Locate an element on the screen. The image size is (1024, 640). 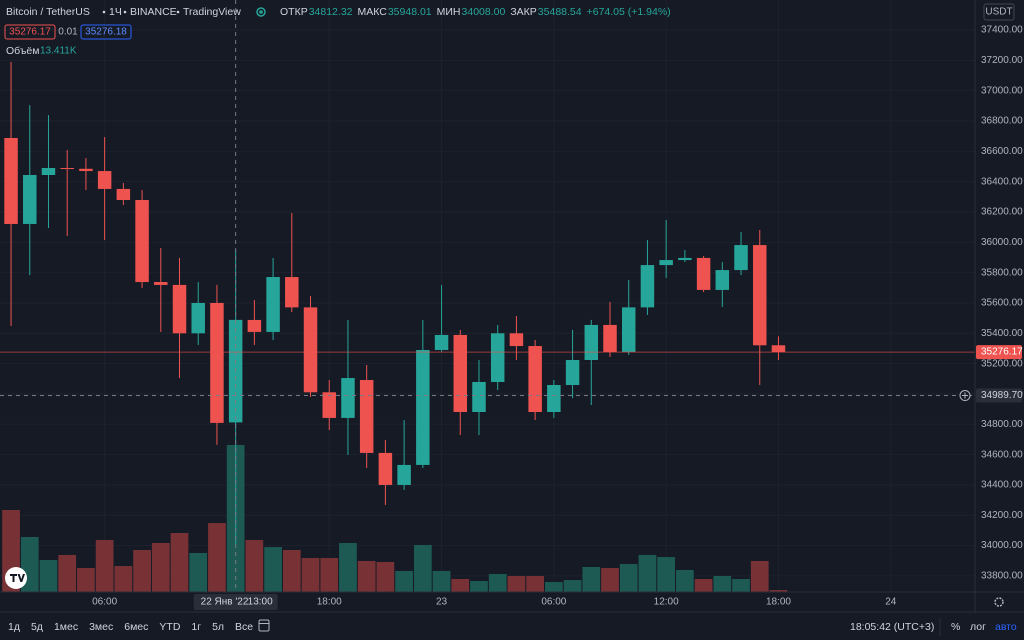
range-button: 5д is located at coordinates (37, 627).